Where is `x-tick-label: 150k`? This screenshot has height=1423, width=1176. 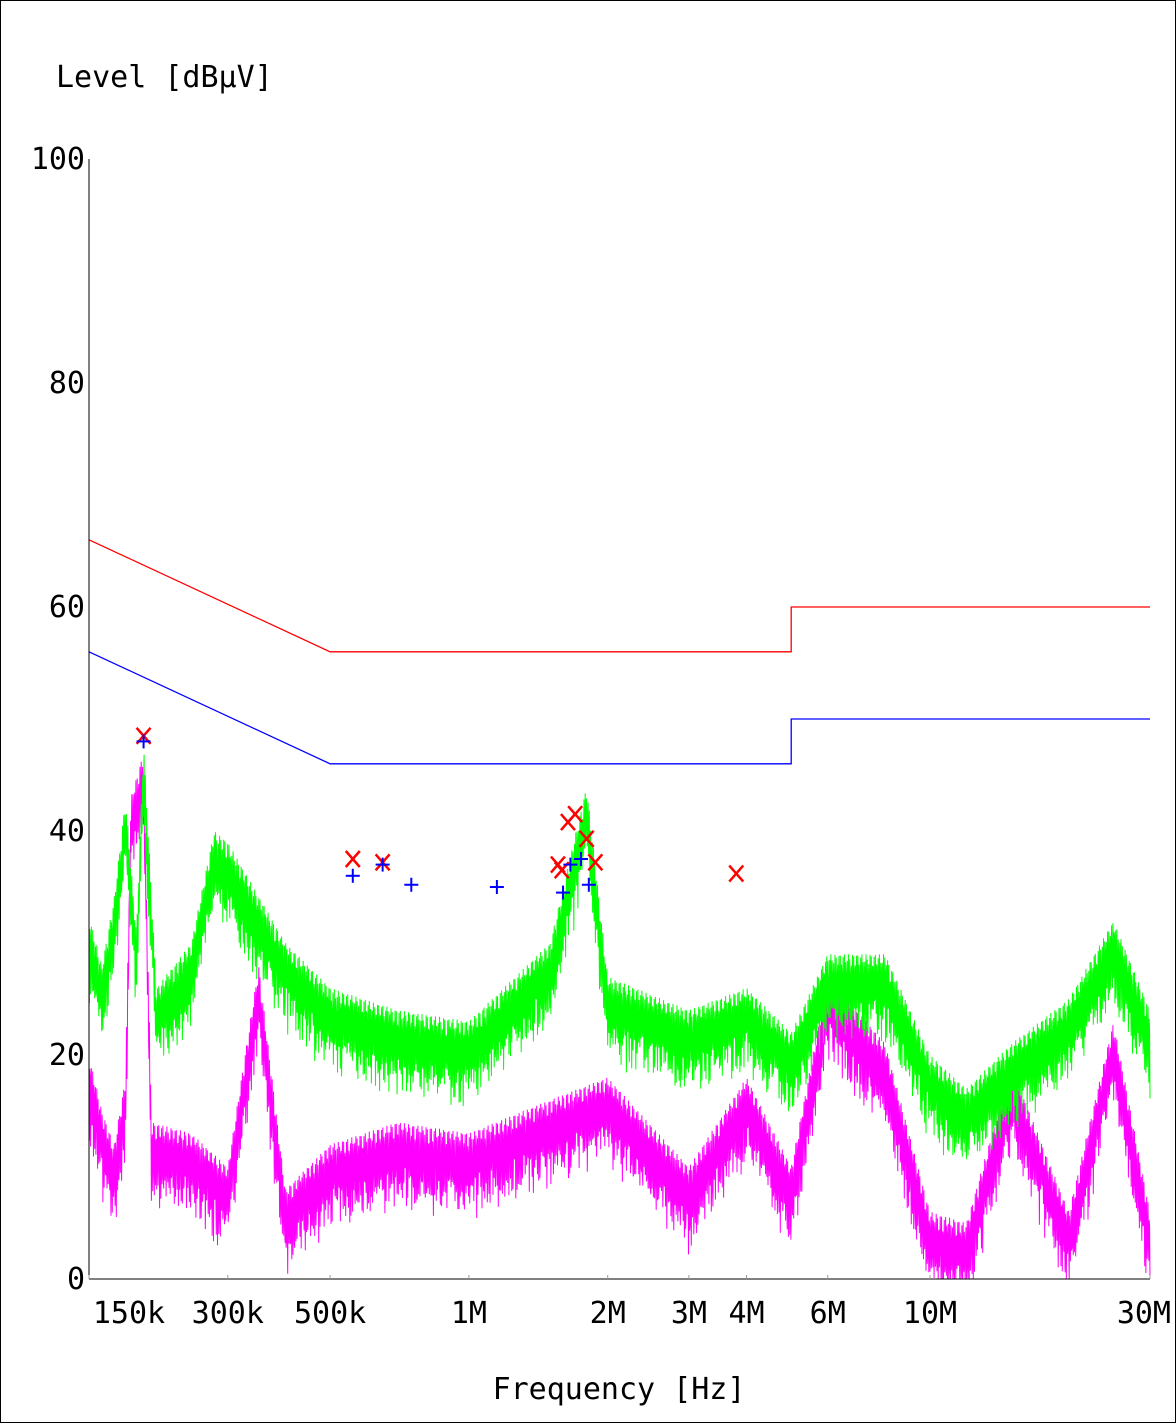
x-tick-label: 150k is located at coordinates (129, 1313).